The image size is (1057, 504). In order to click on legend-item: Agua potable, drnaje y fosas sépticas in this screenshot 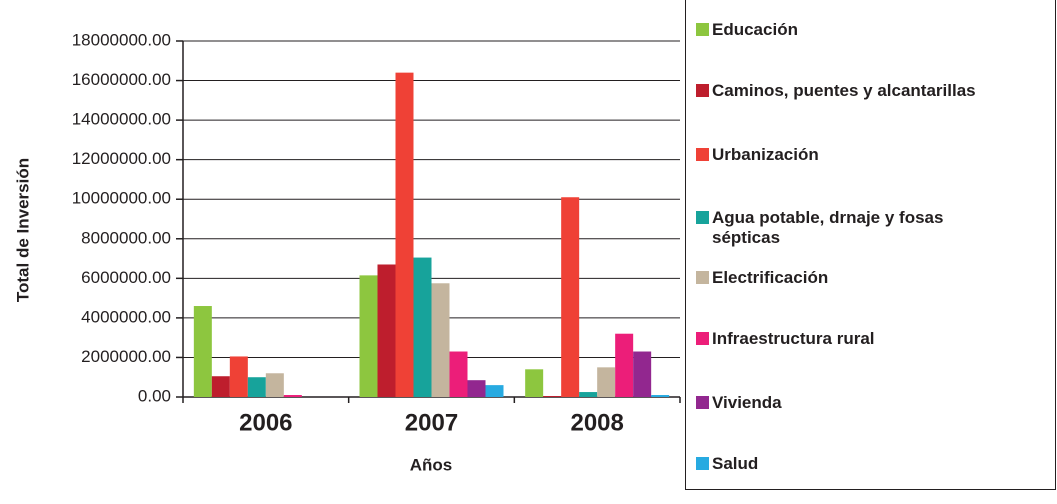, I will do `click(854, 228)`.